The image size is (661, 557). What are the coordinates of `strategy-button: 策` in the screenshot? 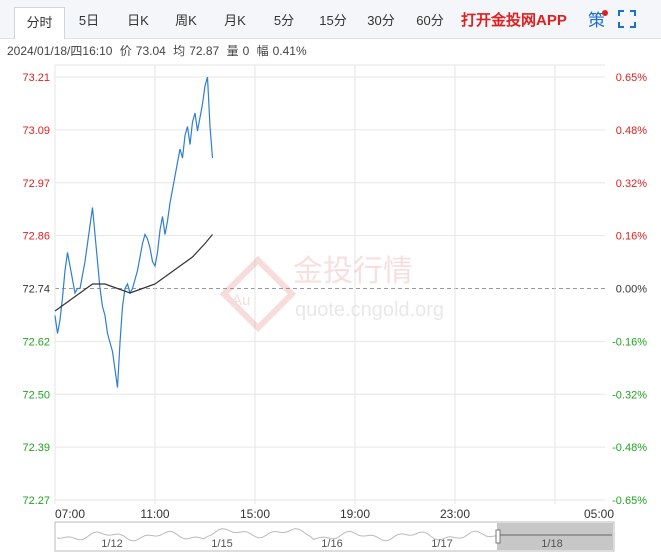 It's located at (596, 20).